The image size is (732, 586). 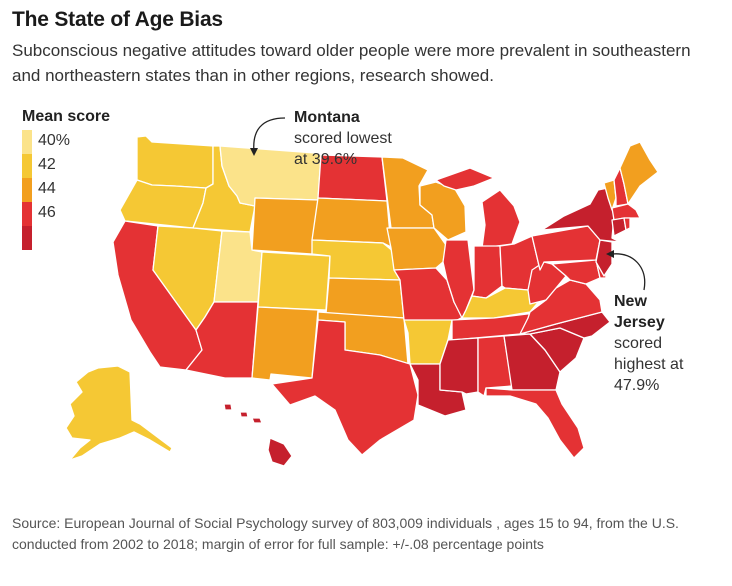 I want to click on legend-item: 40%, so click(x=66, y=142).